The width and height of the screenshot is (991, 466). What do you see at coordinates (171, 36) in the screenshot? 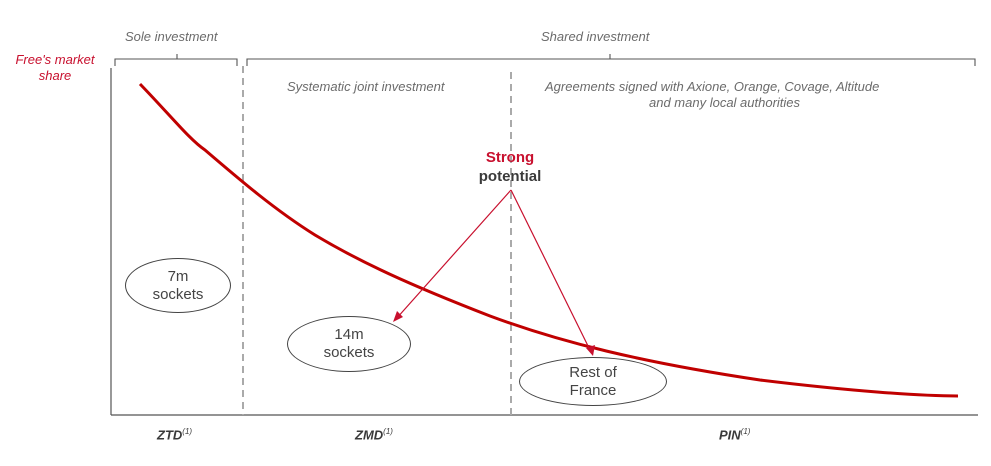
I see `sole-investment-label: Sole investment` at bounding box center [171, 36].